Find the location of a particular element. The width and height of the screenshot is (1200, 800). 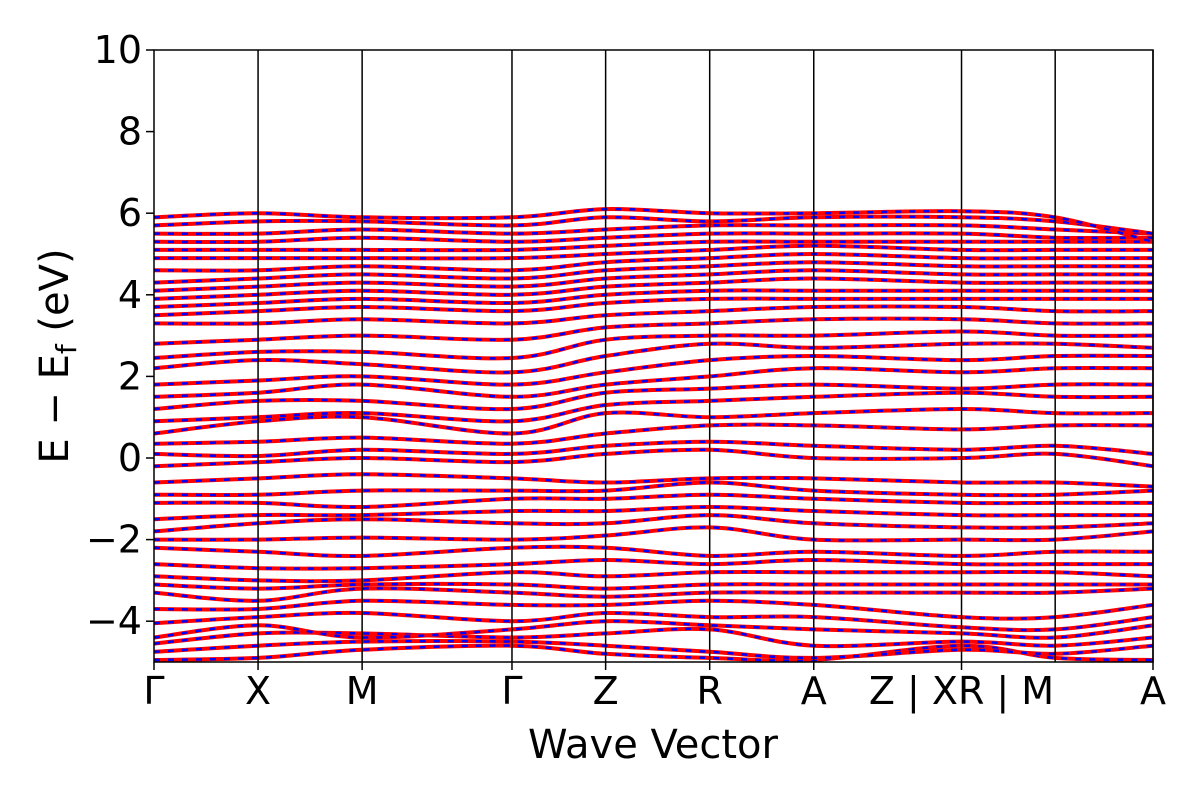

x-tick-label: M is located at coordinates (362, 691).